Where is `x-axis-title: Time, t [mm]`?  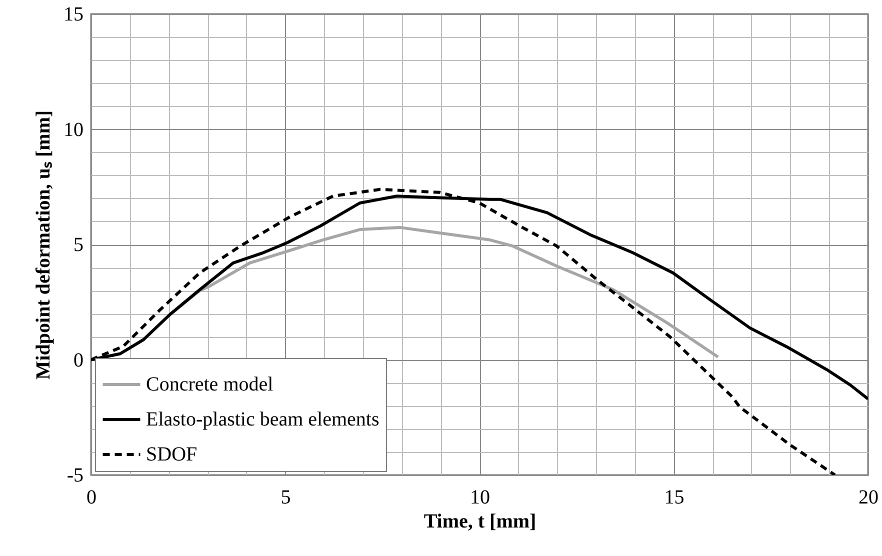
x-axis-title: Time, t [mm] is located at coordinates (480, 521).